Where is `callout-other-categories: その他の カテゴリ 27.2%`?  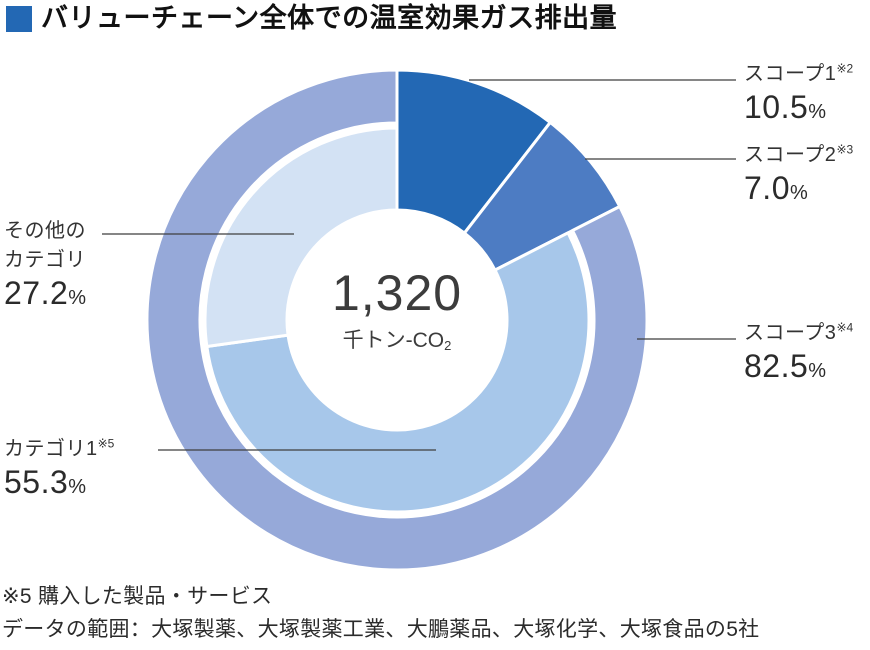
callout-other-categories: その他の カテゴリ 27.2% is located at coordinates (45, 264).